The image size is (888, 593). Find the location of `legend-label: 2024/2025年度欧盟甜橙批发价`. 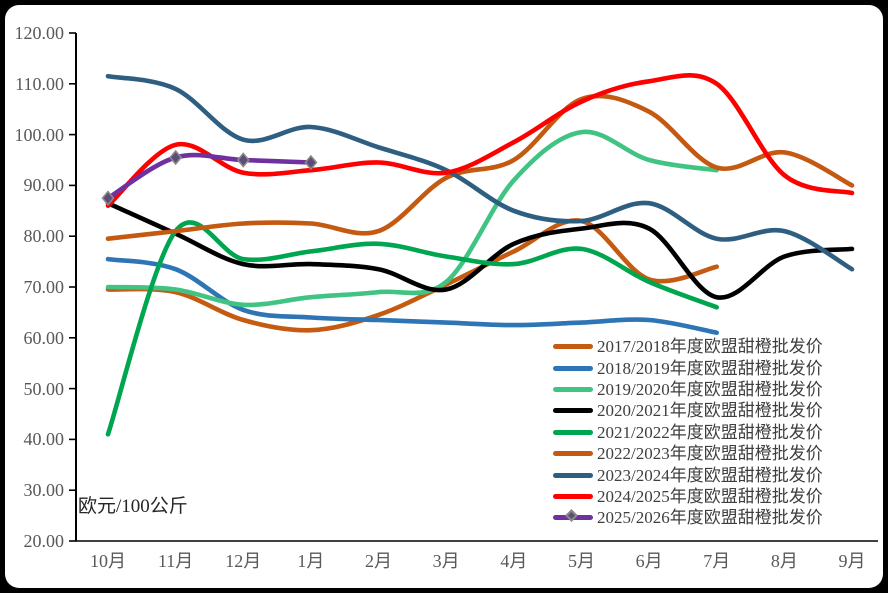

legend-label: 2024/2025年度欧盟甜橙批发价 is located at coordinates (710, 496).